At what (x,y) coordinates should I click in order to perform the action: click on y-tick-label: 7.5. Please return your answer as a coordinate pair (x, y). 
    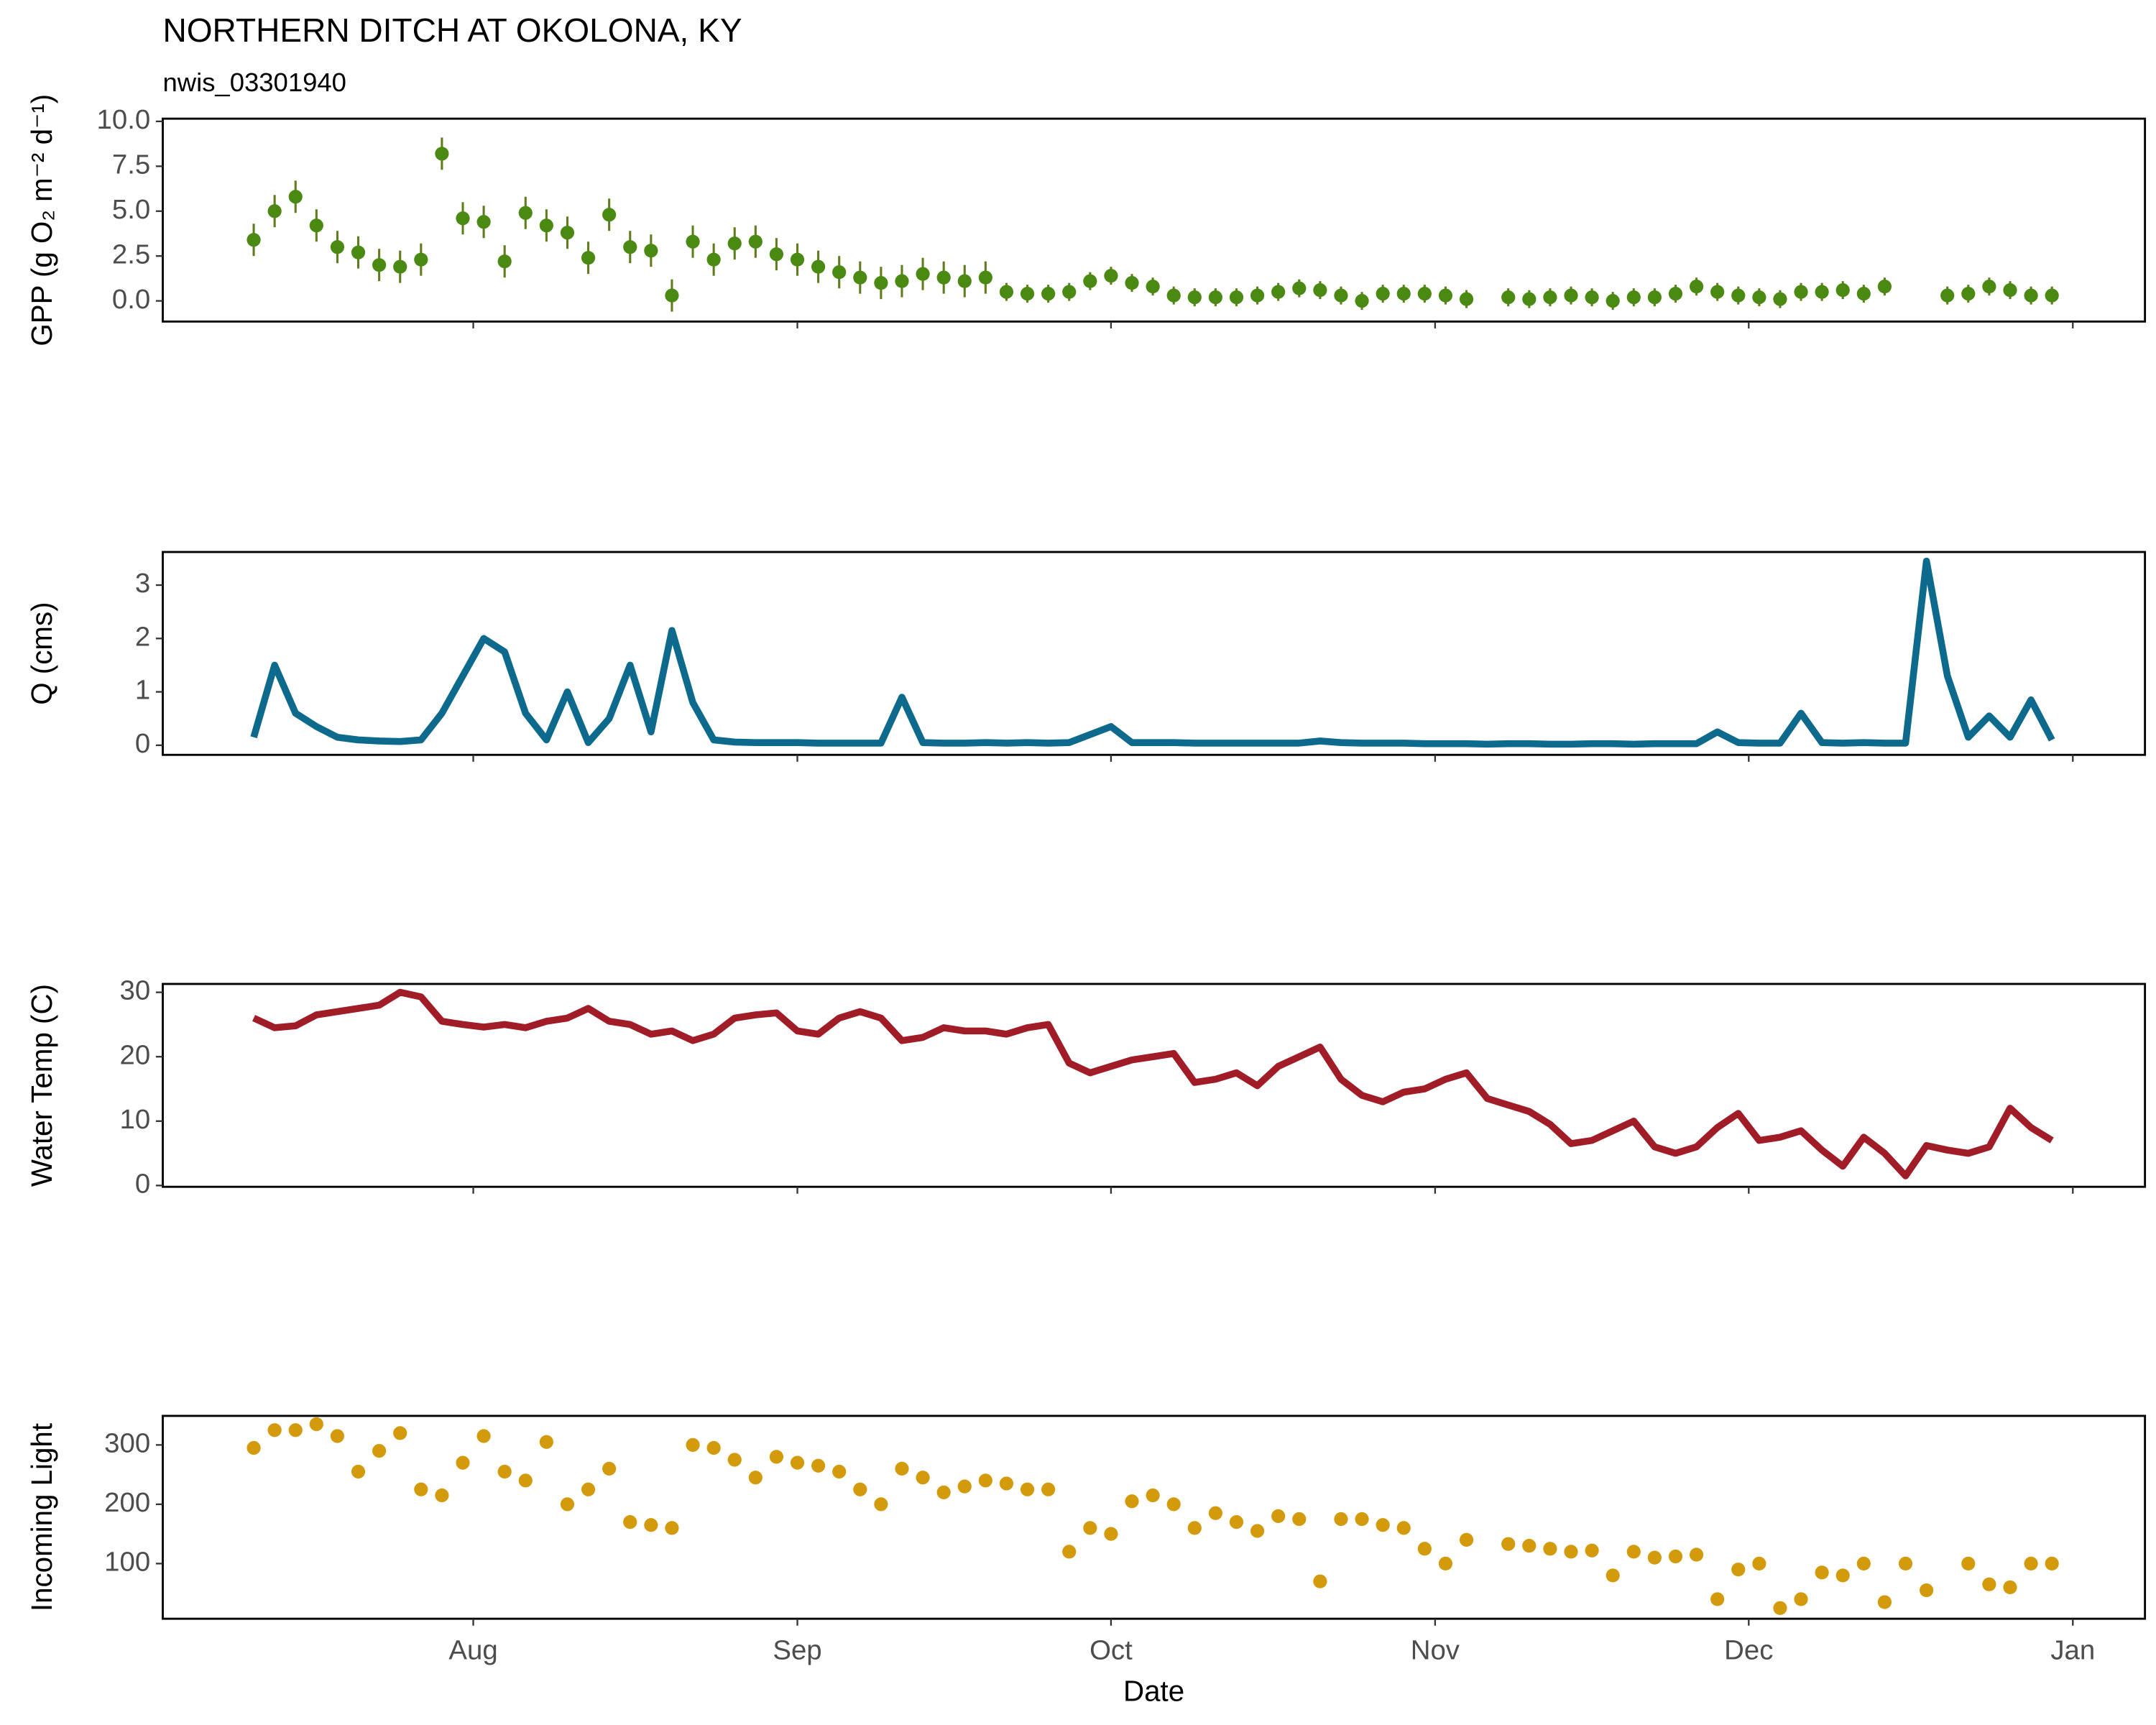
    Looking at the image, I should click on (131, 164).